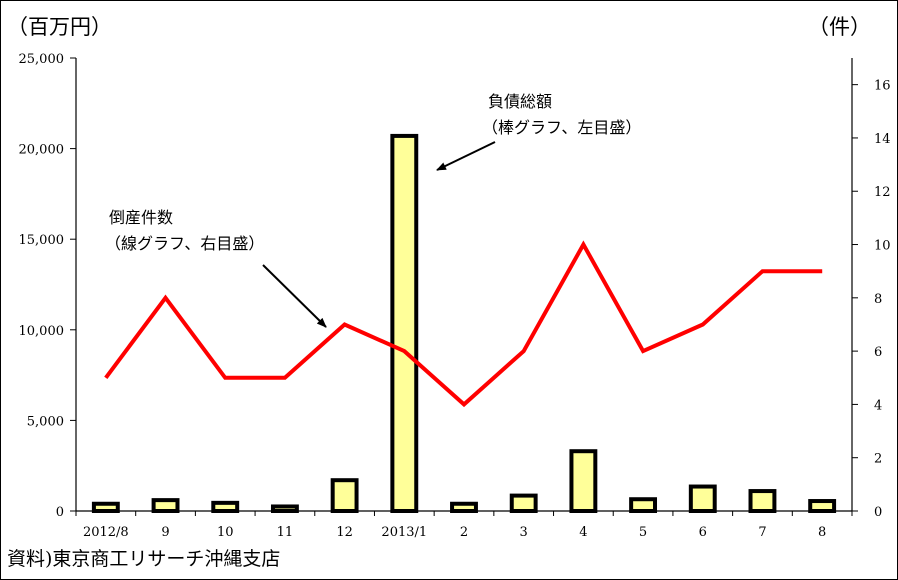 The image size is (898, 580). I want to click on x-tick-label: 9, so click(165, 532).